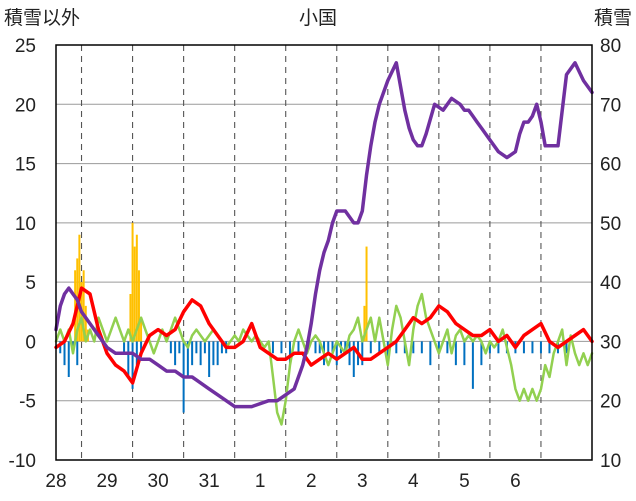 The width and height of the screenshot is (636, 501). I want to click on x-tick-labels: 28 29 30 31 1 2 3 4 5 6, so click(282, 481).